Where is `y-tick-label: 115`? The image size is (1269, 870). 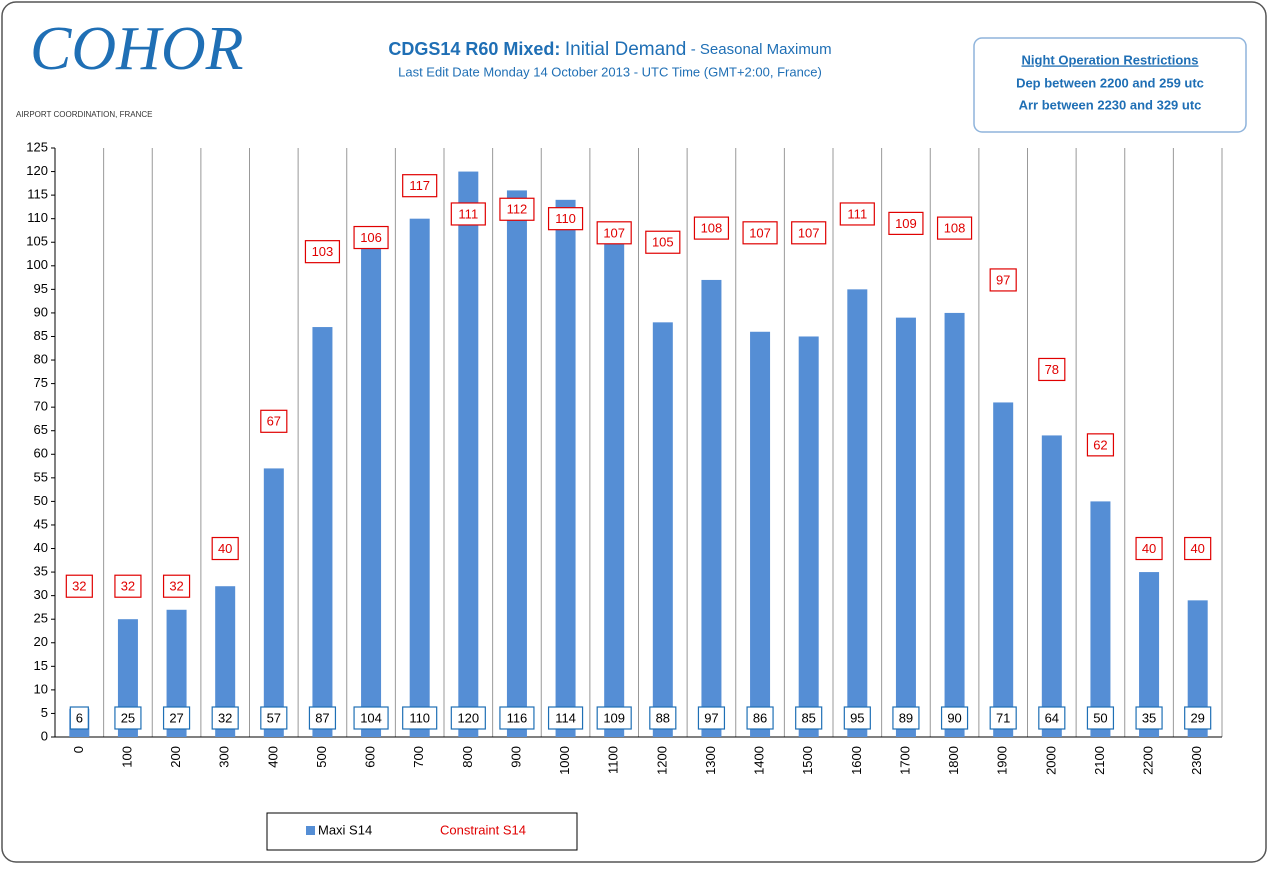
y-tick-label: 115 is located at coordinates (37, 194).